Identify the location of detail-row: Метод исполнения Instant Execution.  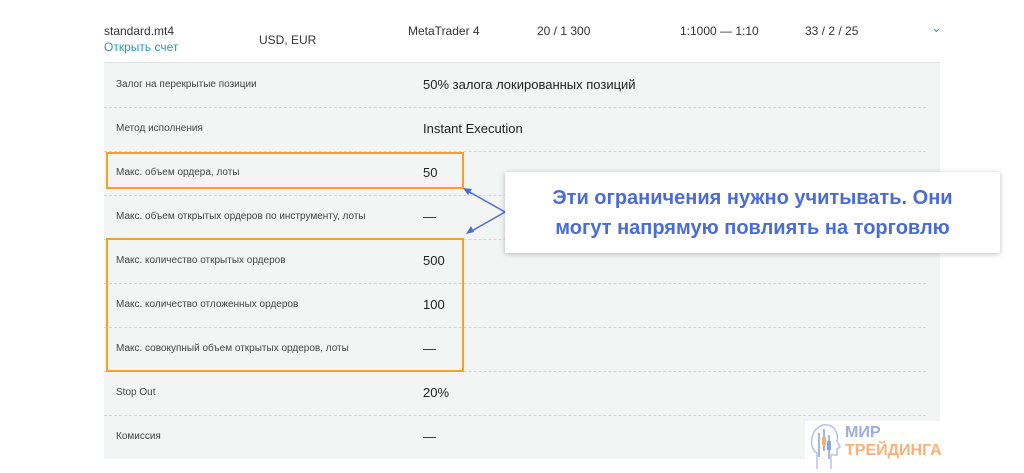
(515, 129).